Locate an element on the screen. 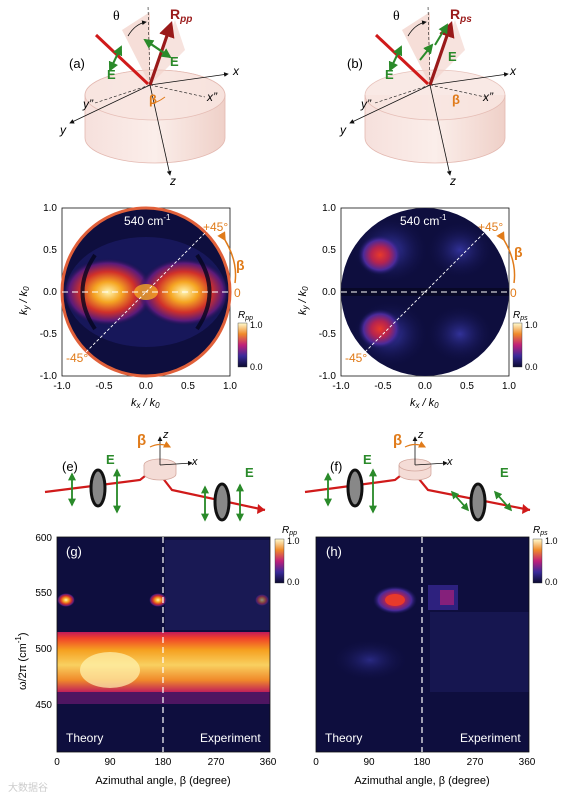 The image size is (566, 797). y-tick-labels: 600 550 500 450 is located at coordinates (43, 622).